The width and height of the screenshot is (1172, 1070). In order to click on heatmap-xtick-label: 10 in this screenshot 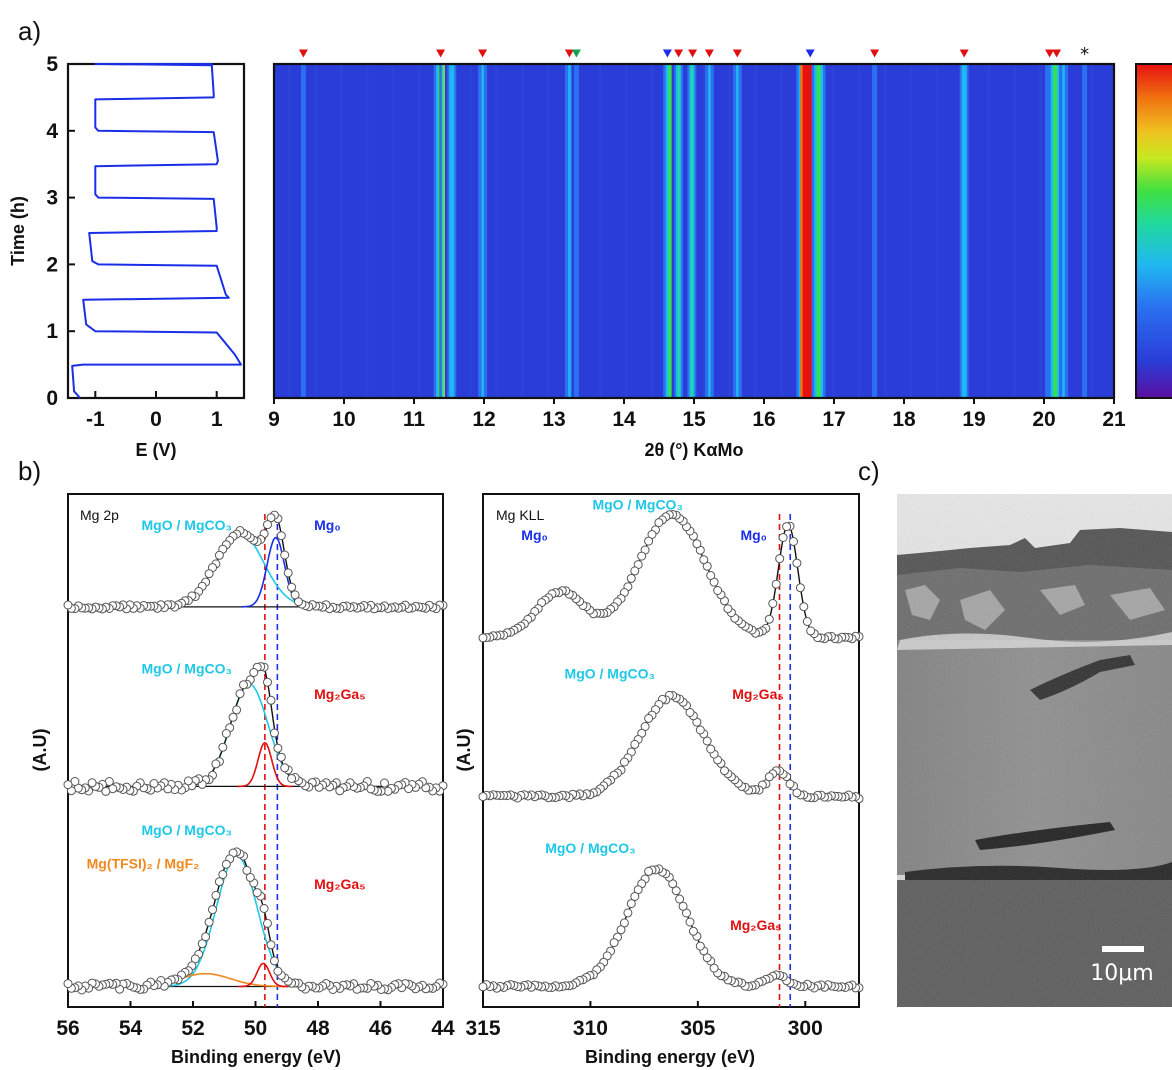, I will do `click(343, 419)`.